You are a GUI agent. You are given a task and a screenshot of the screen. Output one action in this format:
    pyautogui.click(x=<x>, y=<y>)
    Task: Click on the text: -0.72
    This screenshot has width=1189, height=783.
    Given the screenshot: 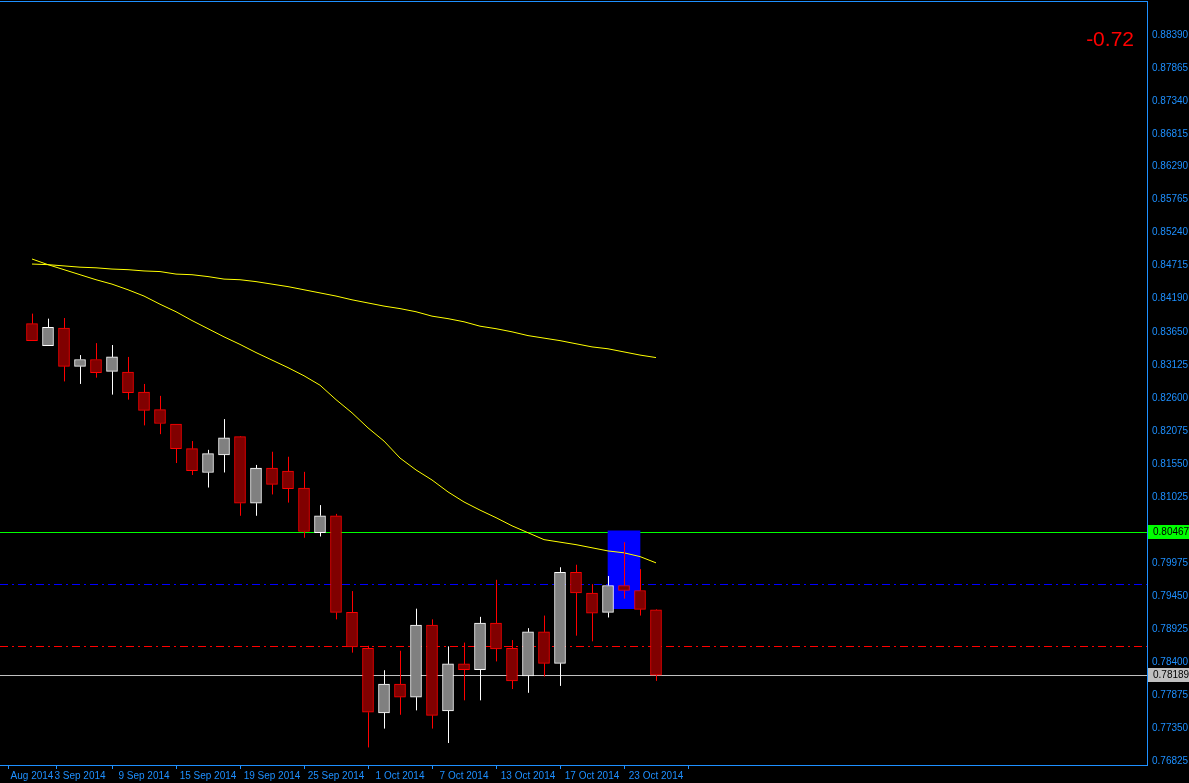 What is the action you would take?
    pyautogui.click(x=1110, y=38)
    